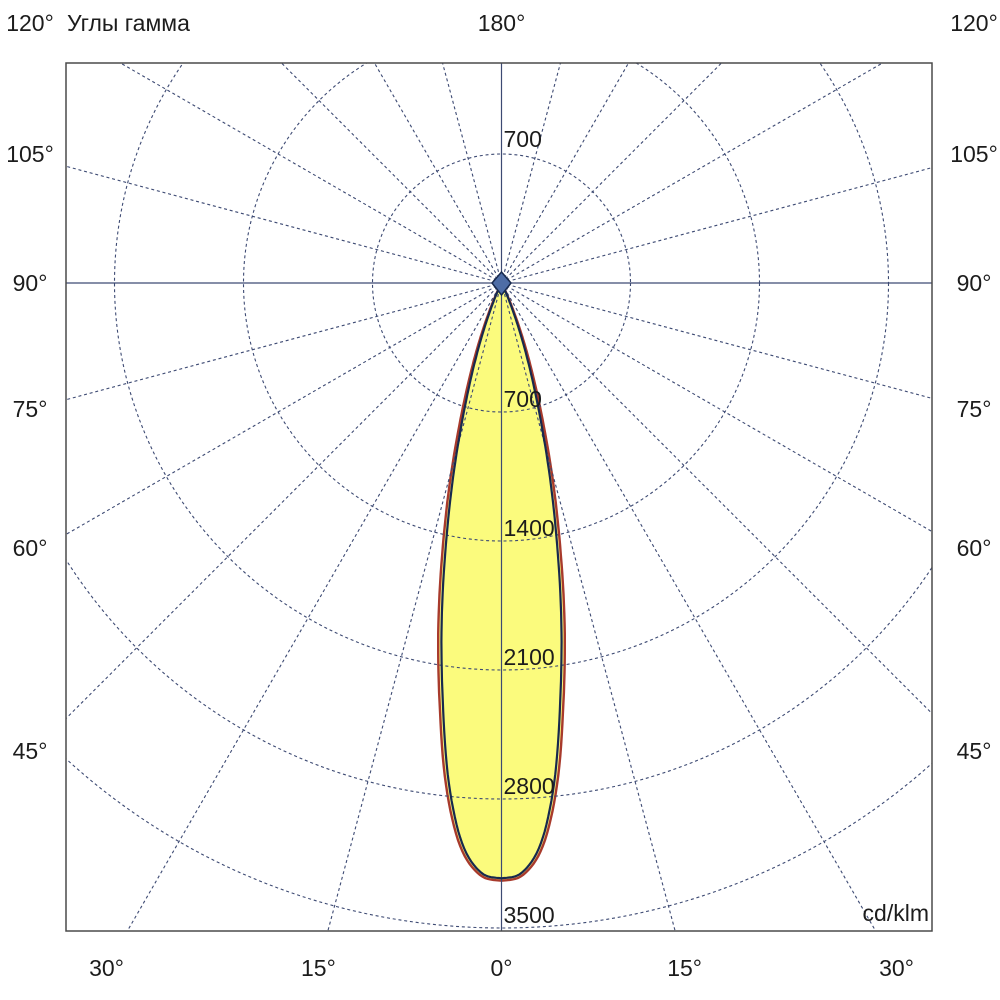 The width and height of the screenshot is (1000, 1000). What do you see at coordinates (974, 283) in the screenshot?
I see `angle-label-right-90: 90°` at bounding box center [974, 283].